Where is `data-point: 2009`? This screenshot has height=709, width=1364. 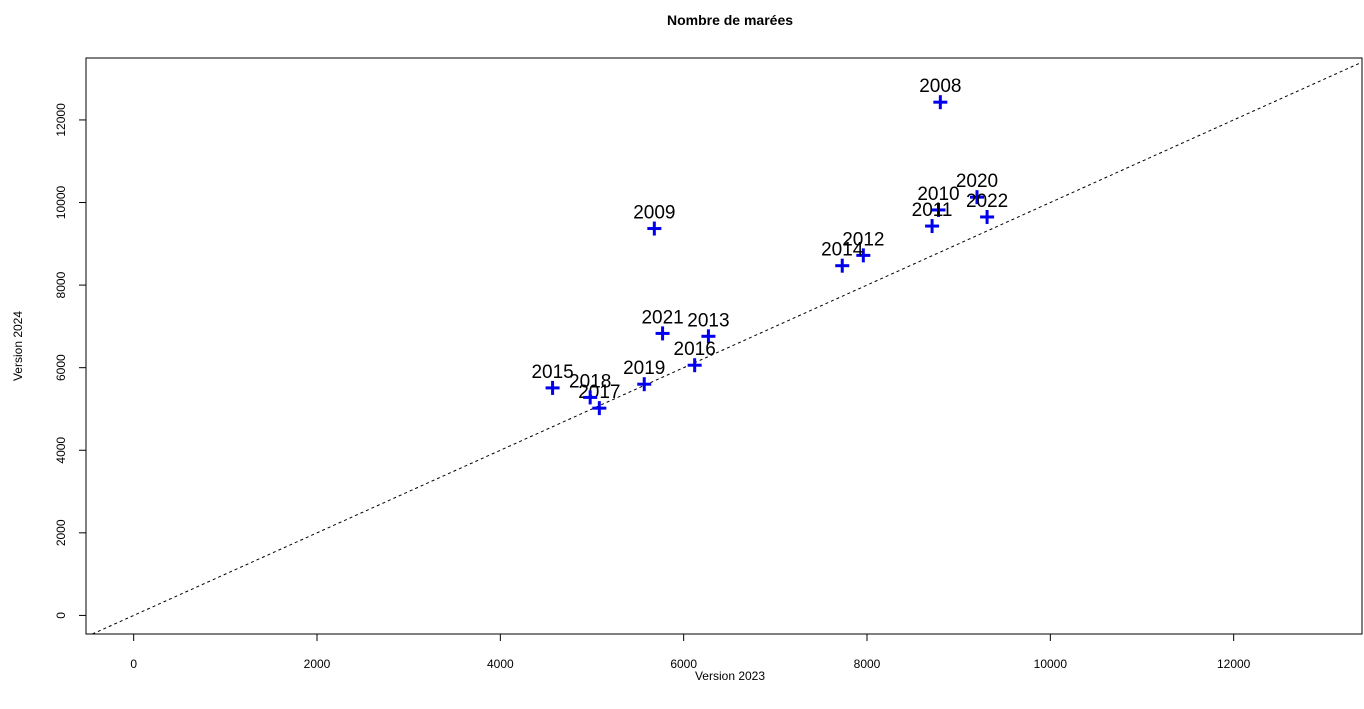
data-point: 2009 is located at coordinates (654, 219).